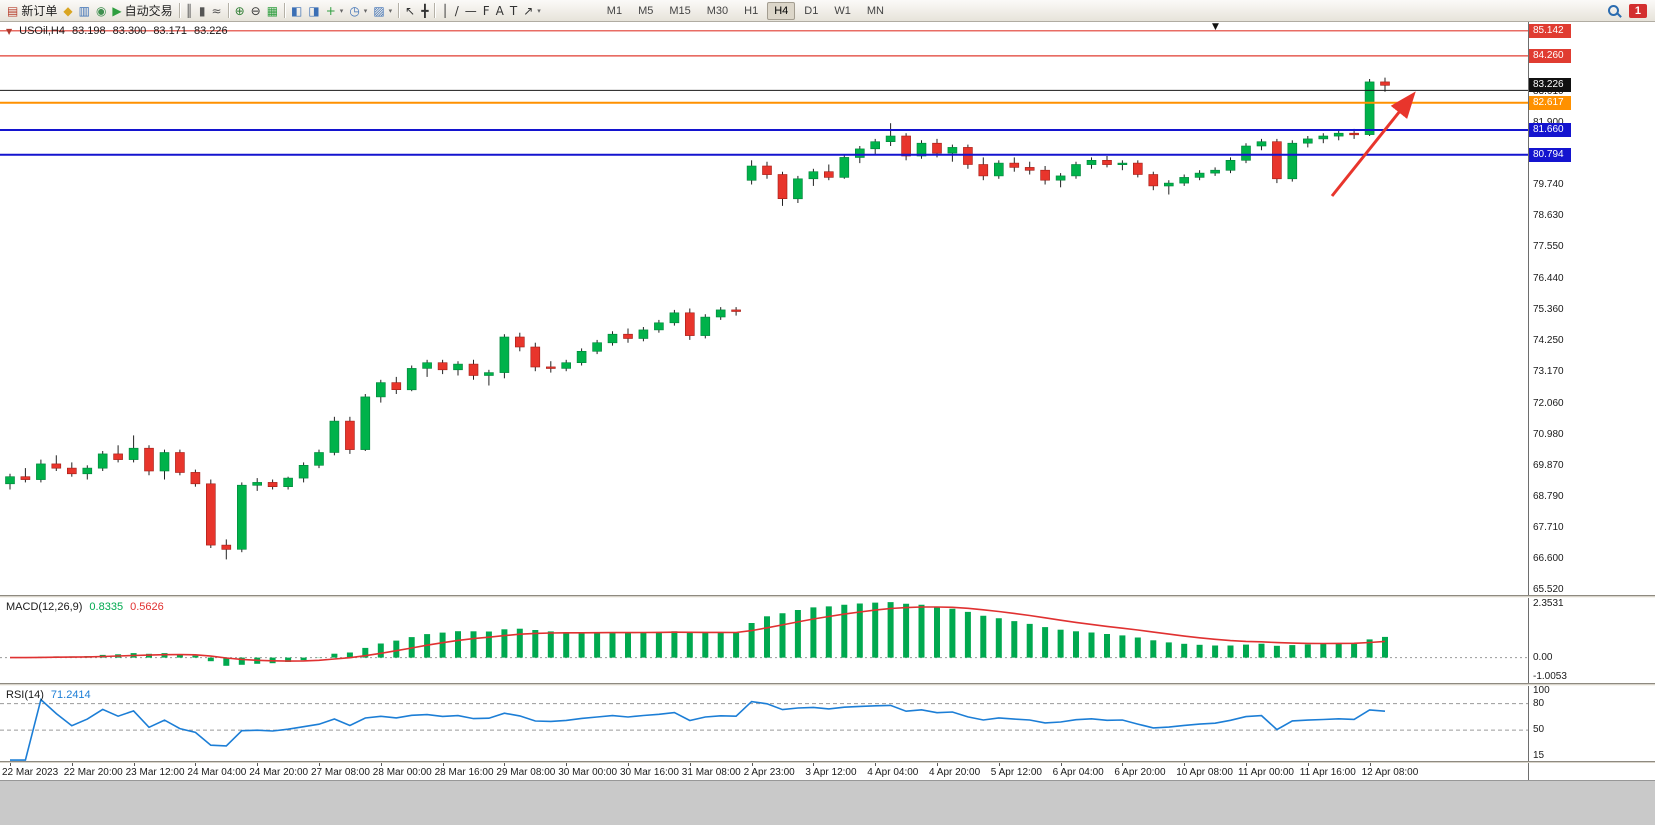  Describe the element at coordinates (88, 607) in the screenshot. I see `macd-label: MACD(12,26,9) 0.8335 0.5626` at that location.